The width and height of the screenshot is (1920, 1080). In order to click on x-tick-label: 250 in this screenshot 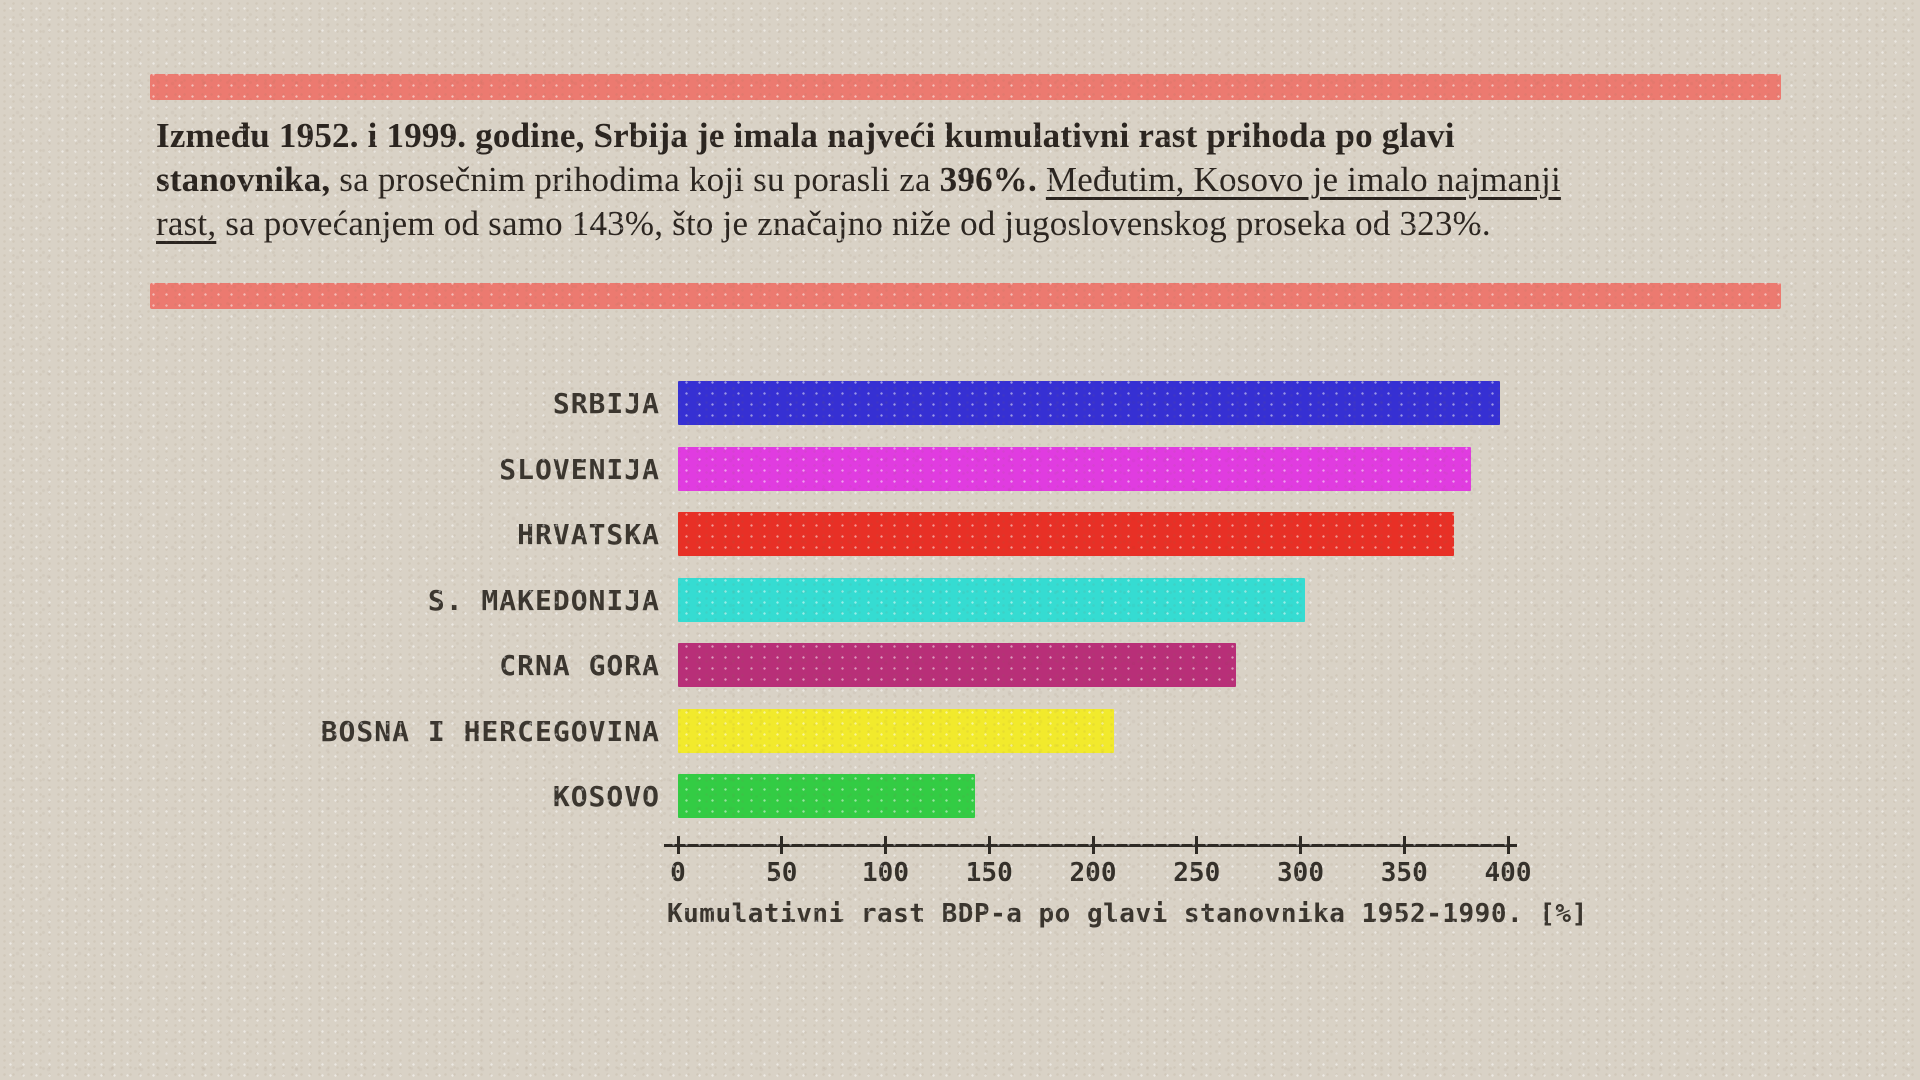, I will do `click(1197, 873)`.